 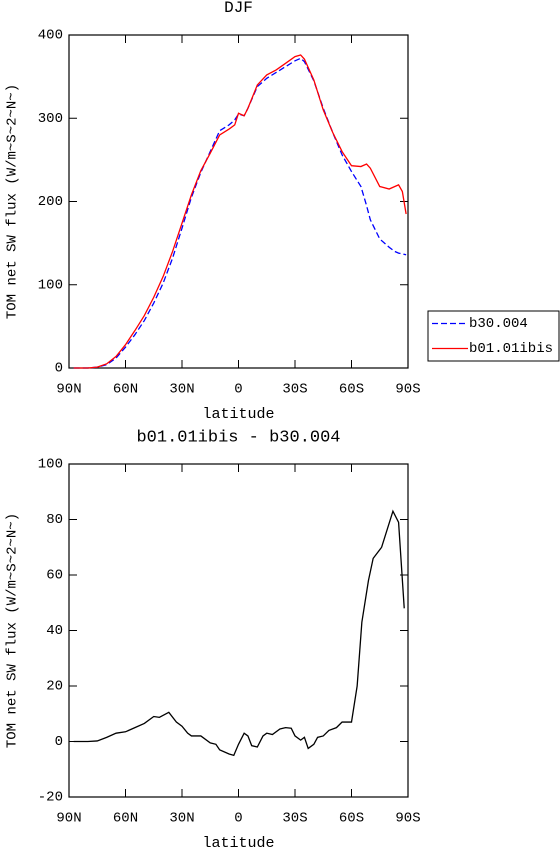 What do you see at coordinates (54, 576) in the screenshot?
I see `y-tick-label: 60` at bounding box center [54, 576].